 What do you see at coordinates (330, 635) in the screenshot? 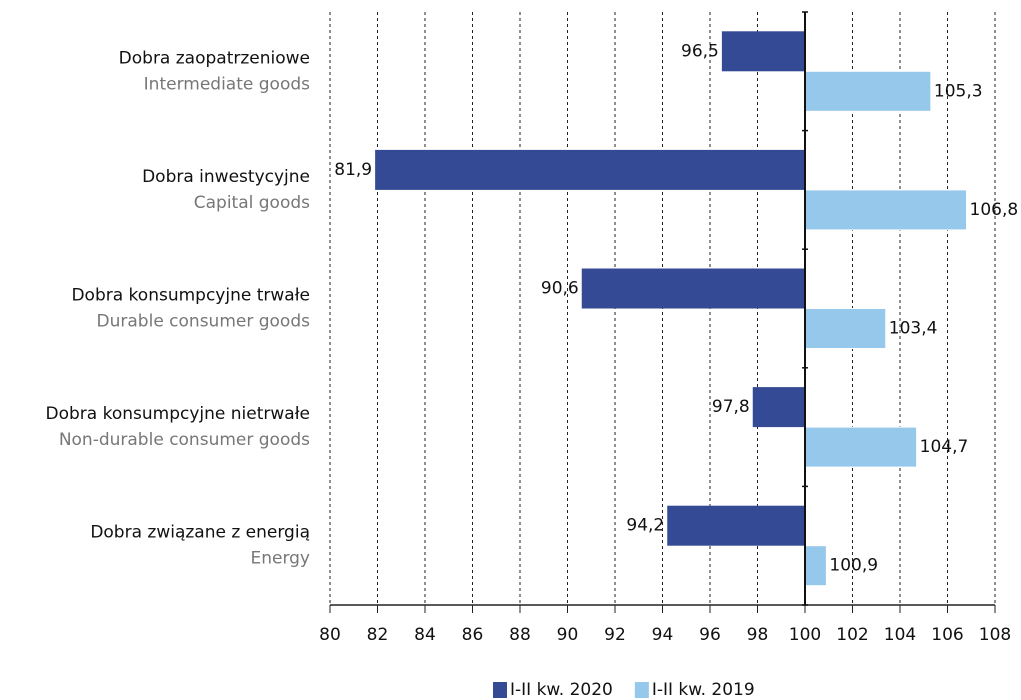
I see `x-tick-label: 80` at bounding box center [330, 635].